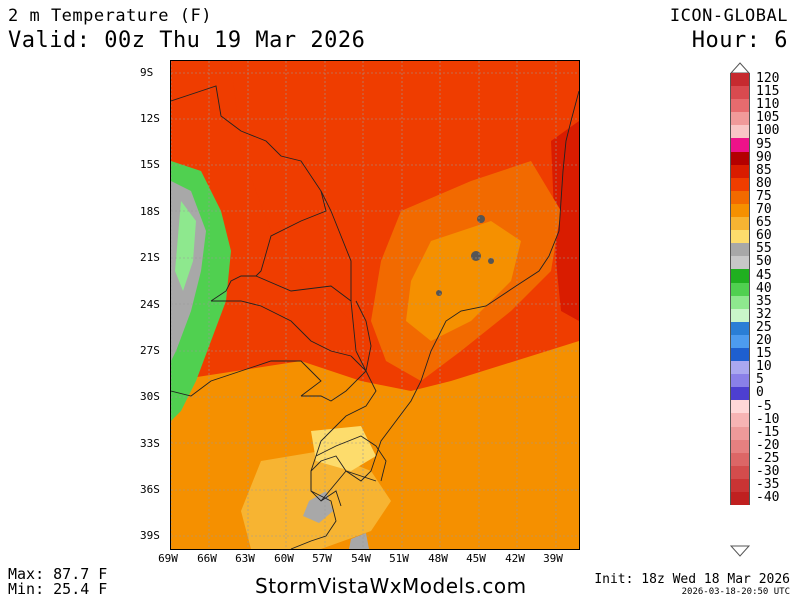 The image size is (800, 600). Describe the element at coordinates (764, 340) in the screenshot. I see `legend-value: 20` at that location.